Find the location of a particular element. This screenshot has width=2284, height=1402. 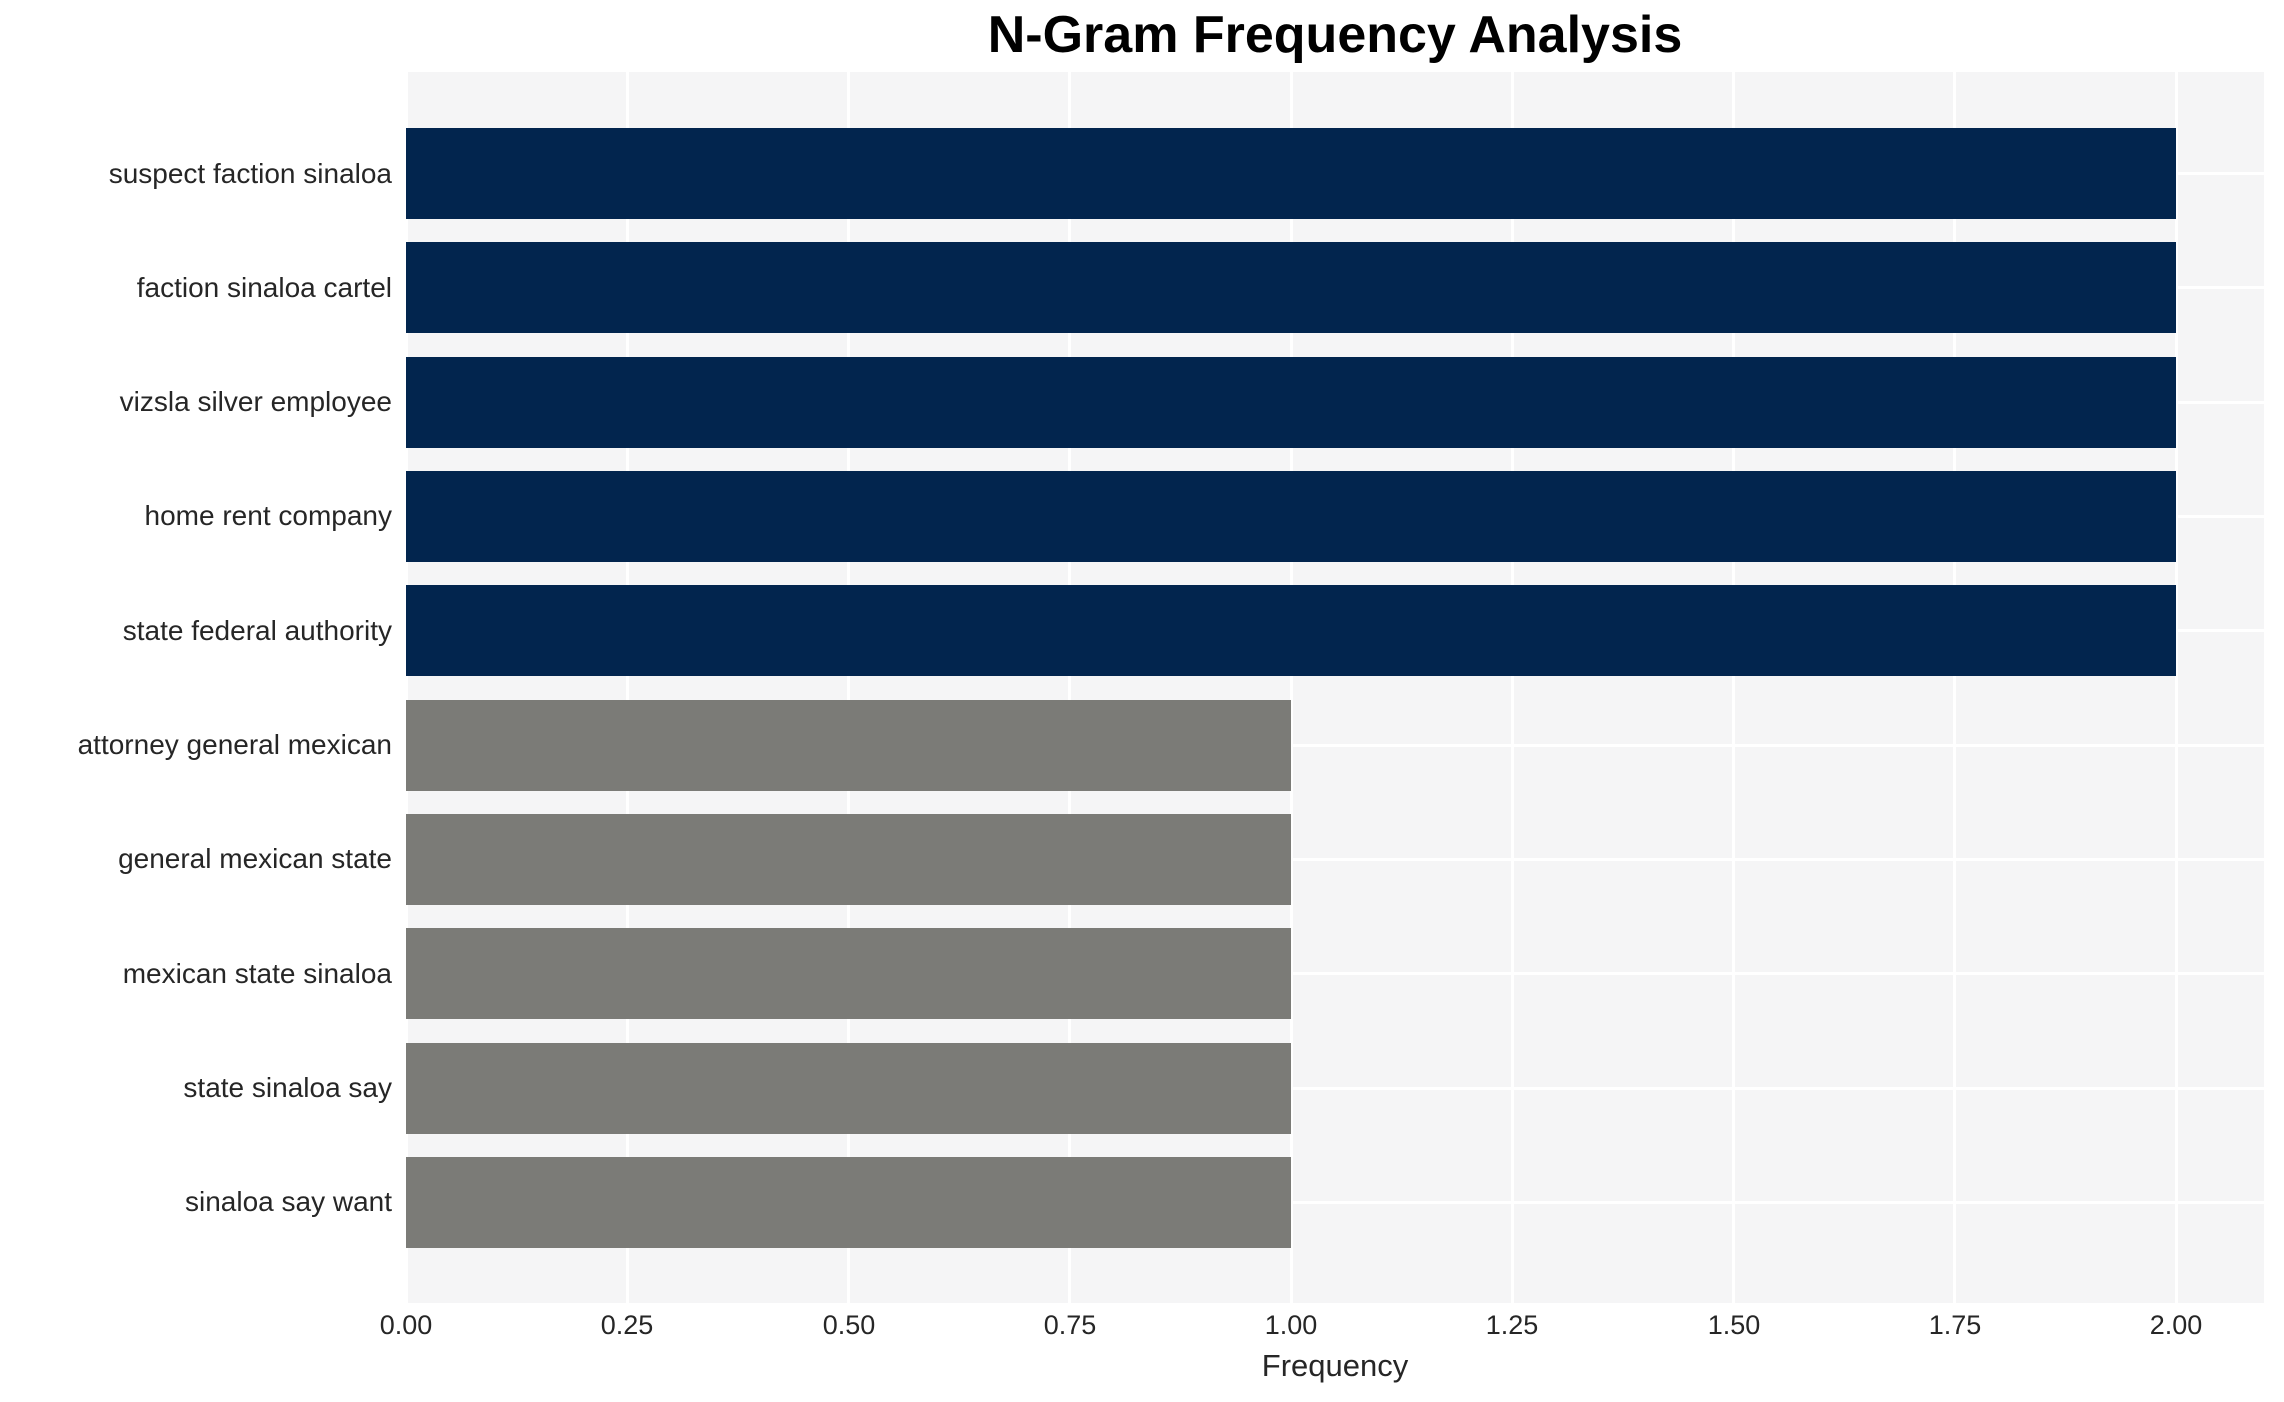

y-axis-label: home rent company is located at coordinates (268, 515).